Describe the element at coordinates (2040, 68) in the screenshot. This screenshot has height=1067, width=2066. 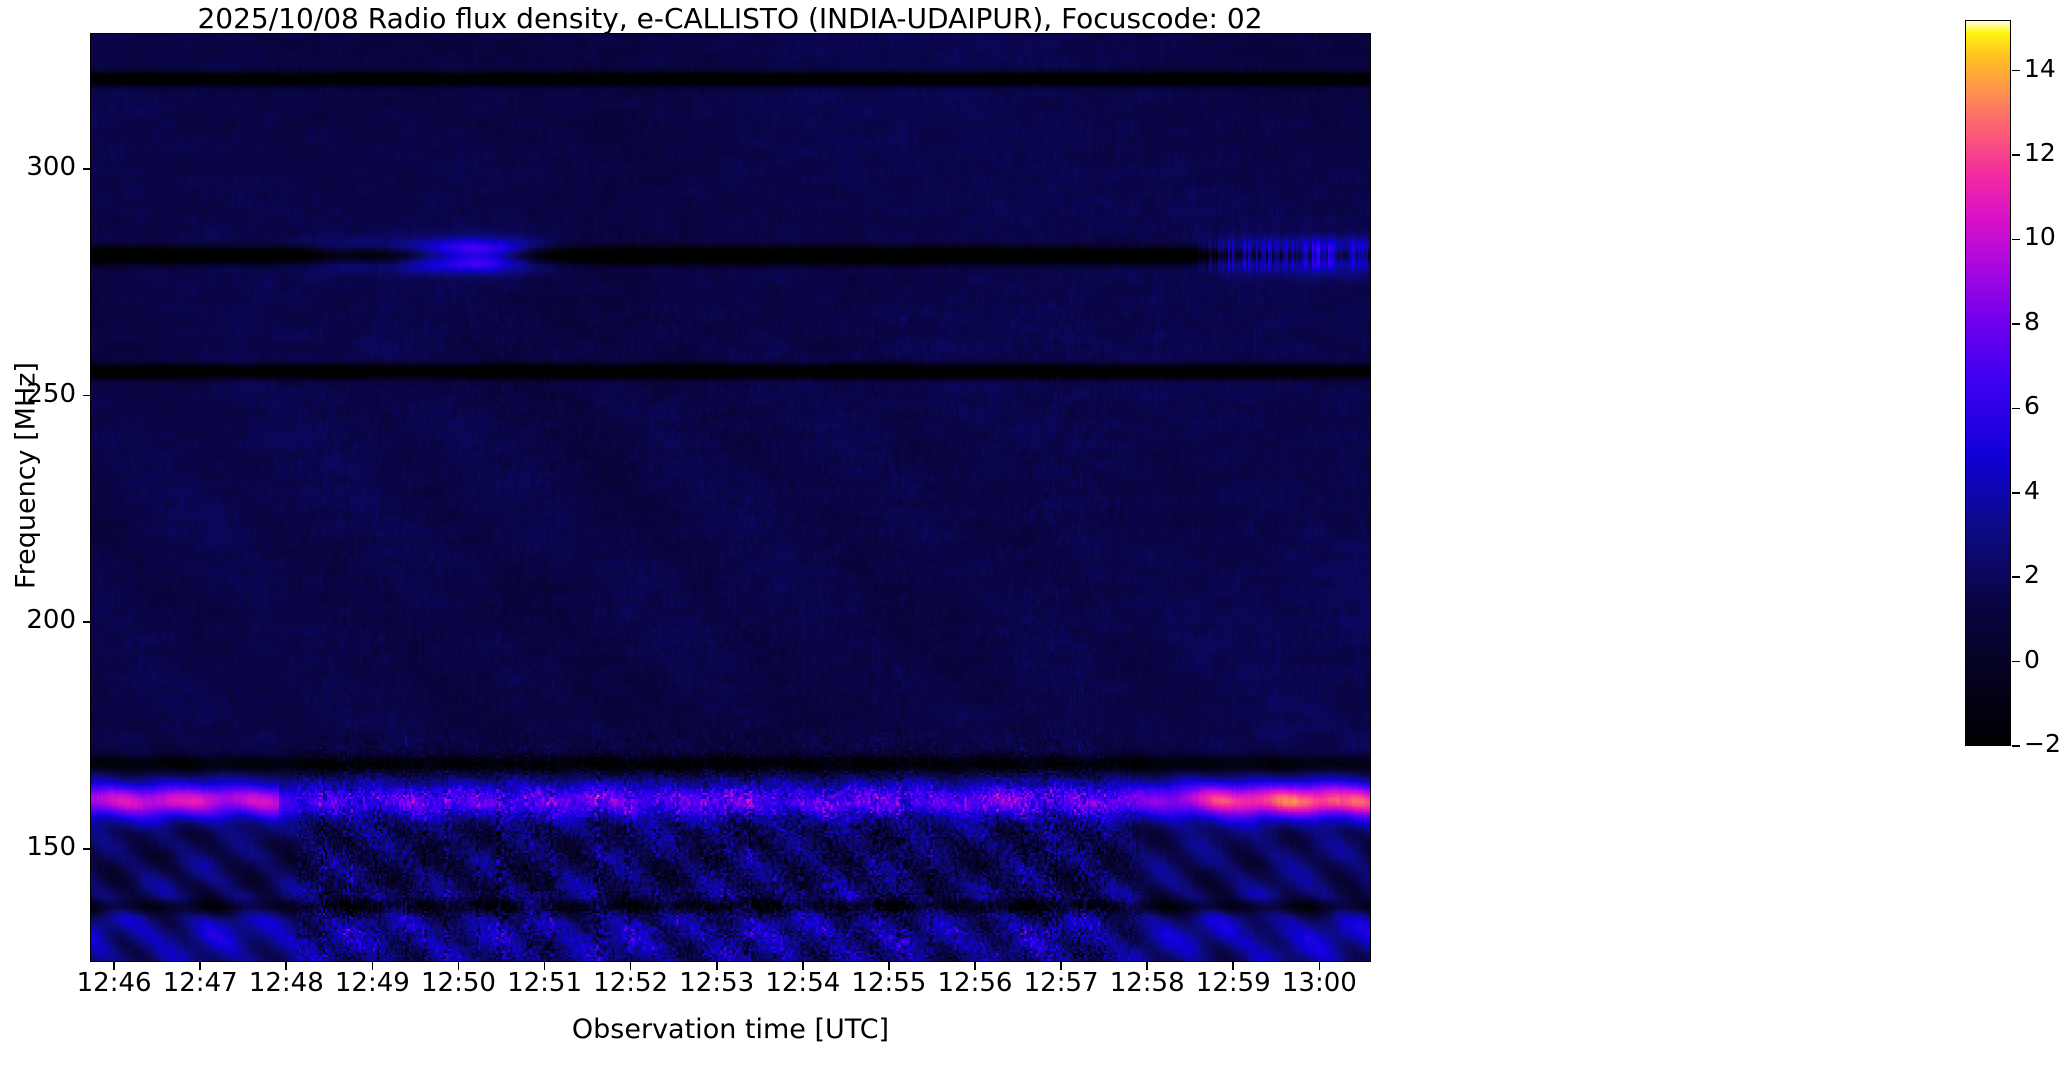
I see `colorbar-tick-label: 14` at that location.